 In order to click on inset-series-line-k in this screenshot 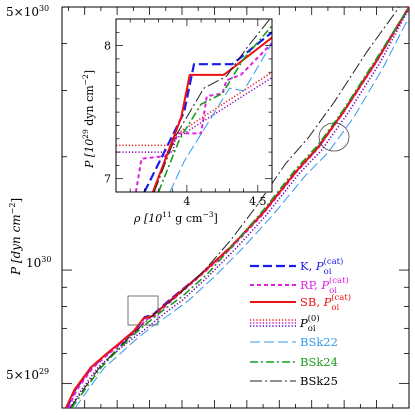, I will do `click(207, 111)`.